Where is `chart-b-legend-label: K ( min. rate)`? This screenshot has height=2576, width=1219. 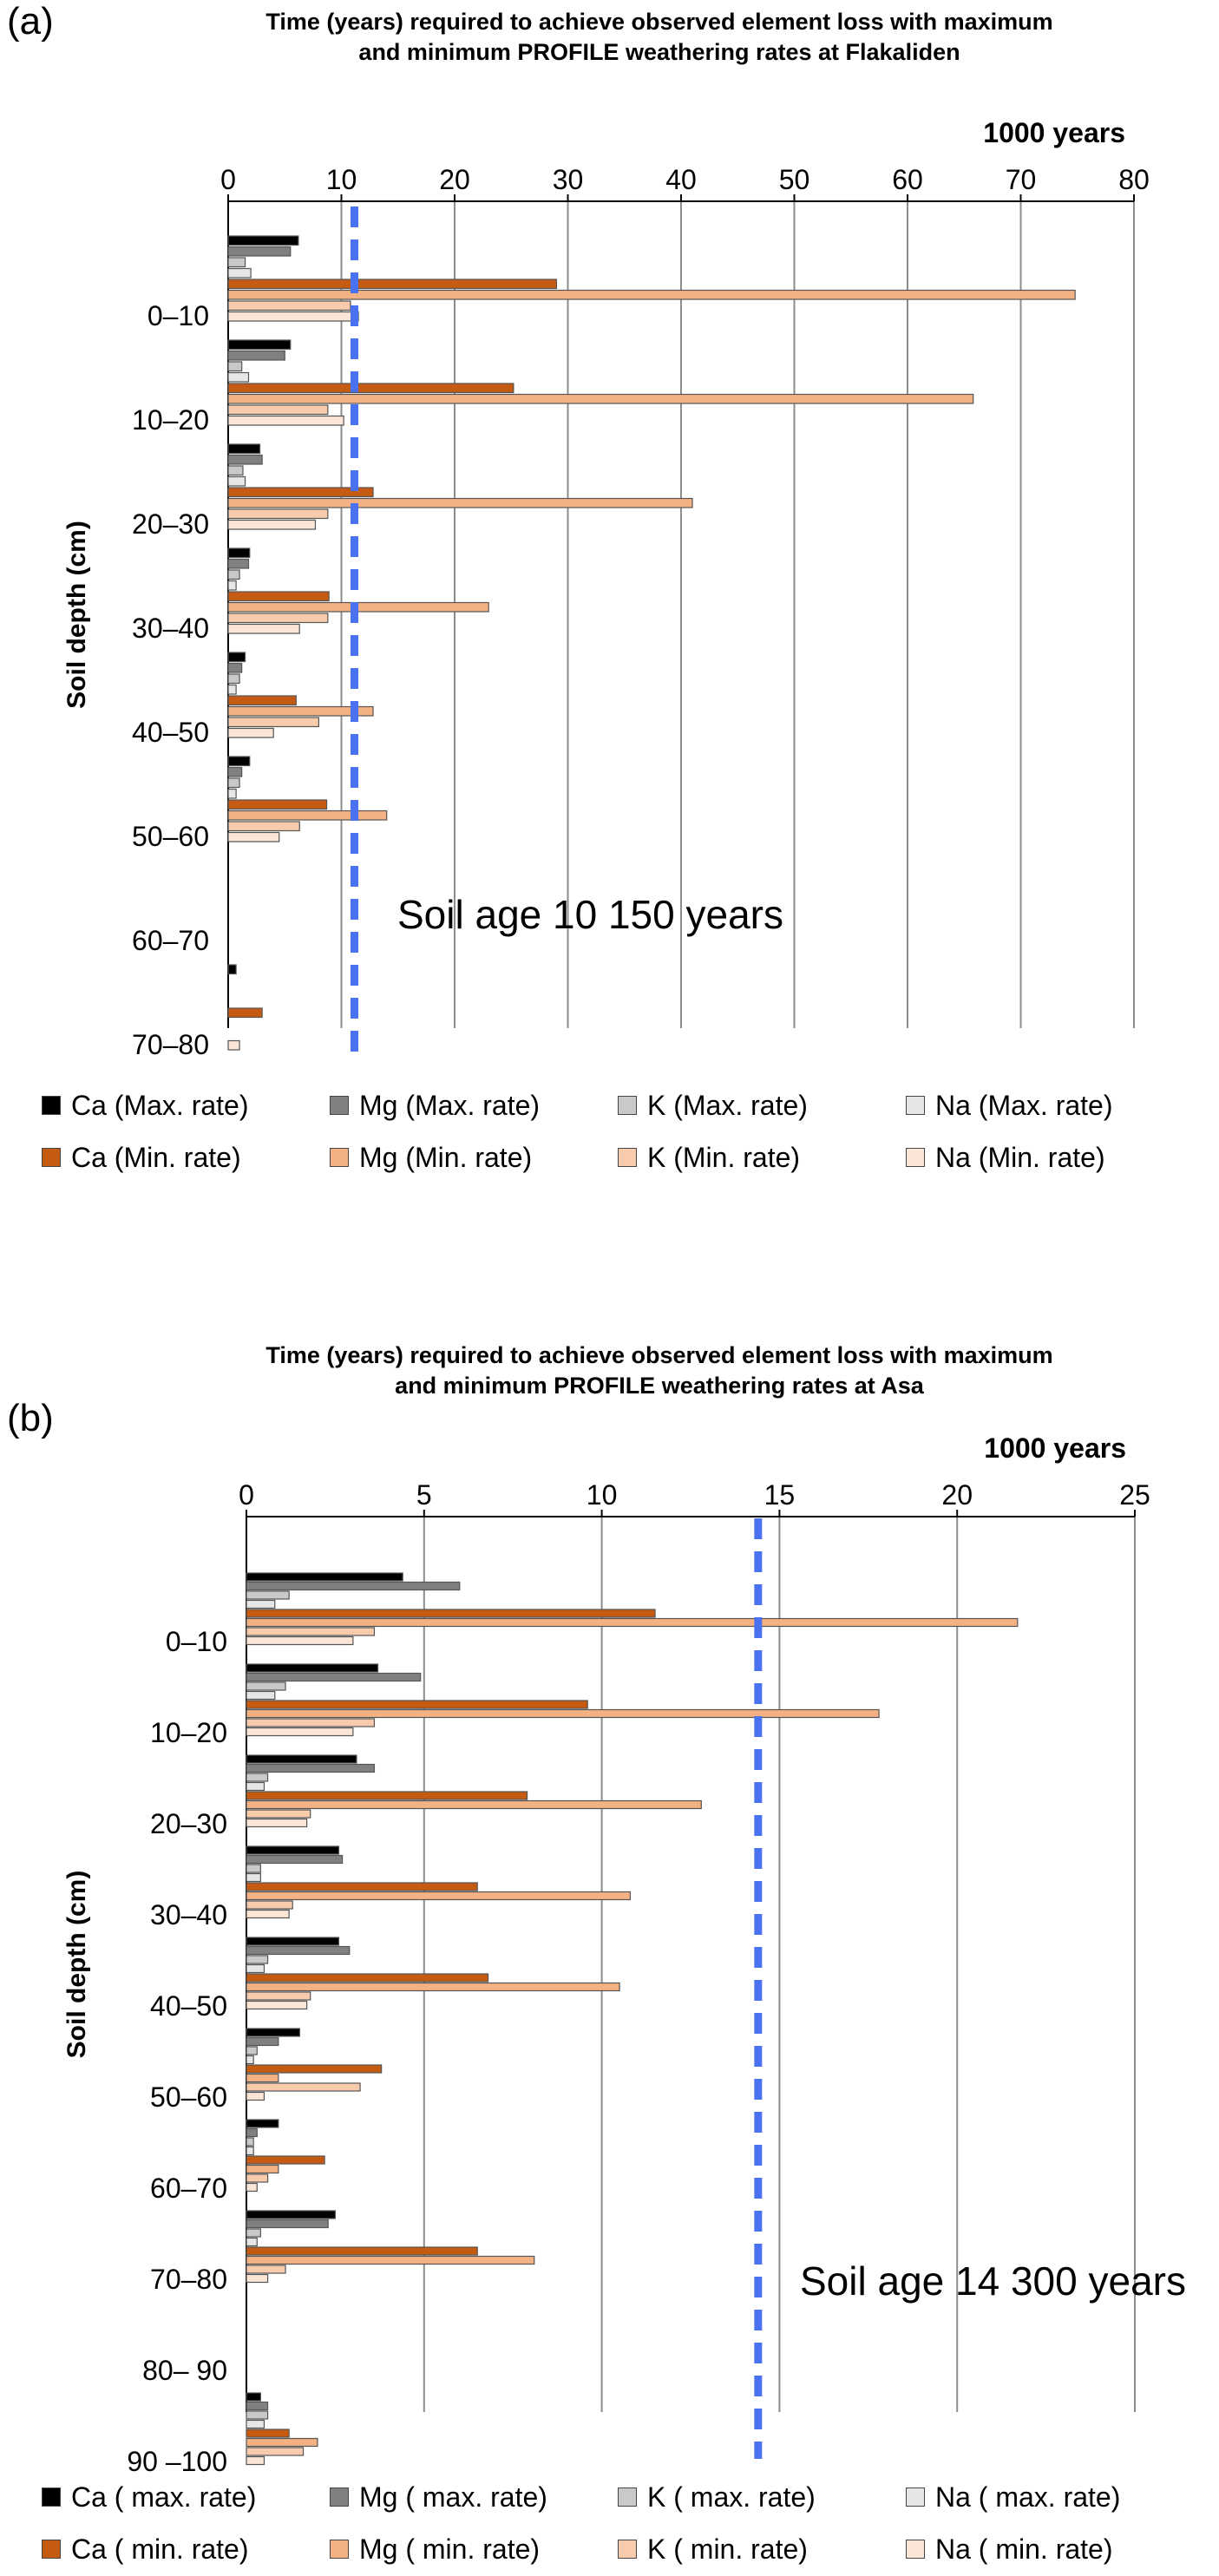 chart-b-legend-label: K ( min. rate) is located at coordinates (727, 2549).